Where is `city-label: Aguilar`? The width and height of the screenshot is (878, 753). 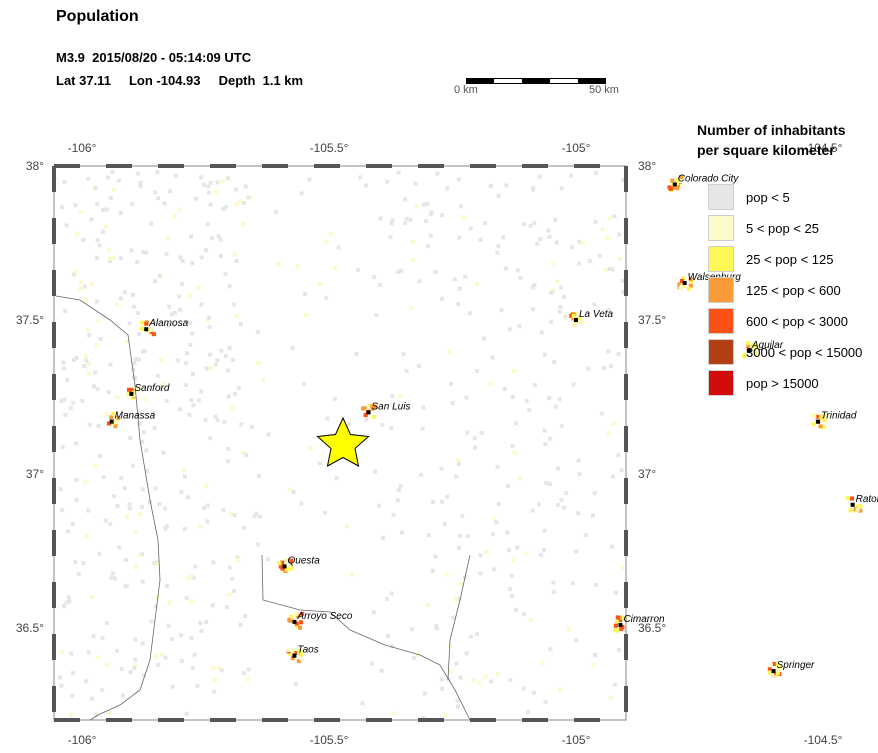
city-label: Aguilar is located at coordinates (767, 345).